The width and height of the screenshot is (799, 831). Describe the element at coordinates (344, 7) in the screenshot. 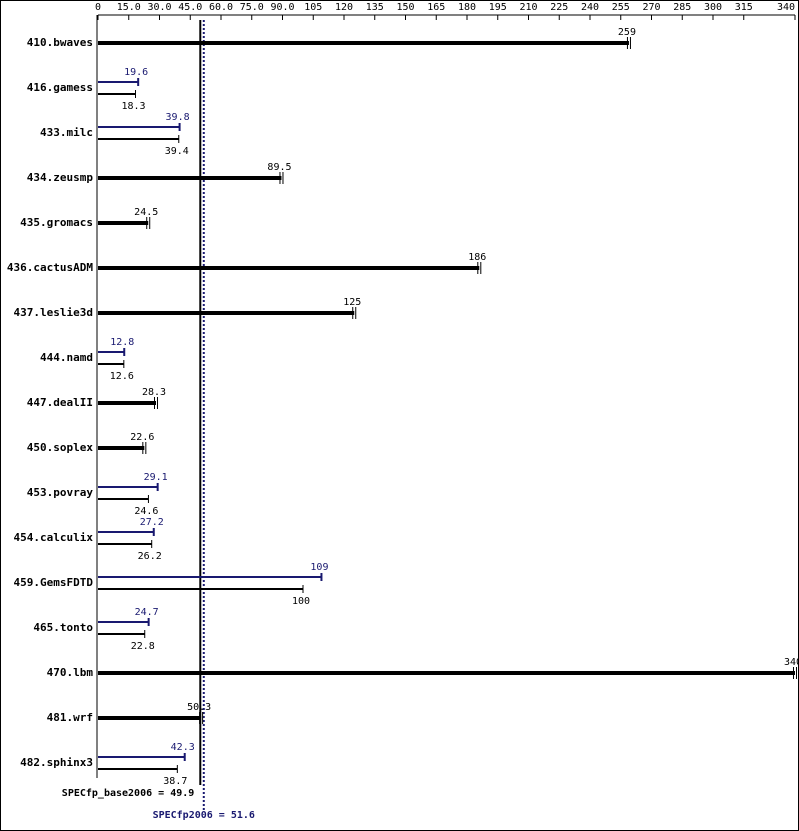

I see `x-tick-label: 120` at that location.